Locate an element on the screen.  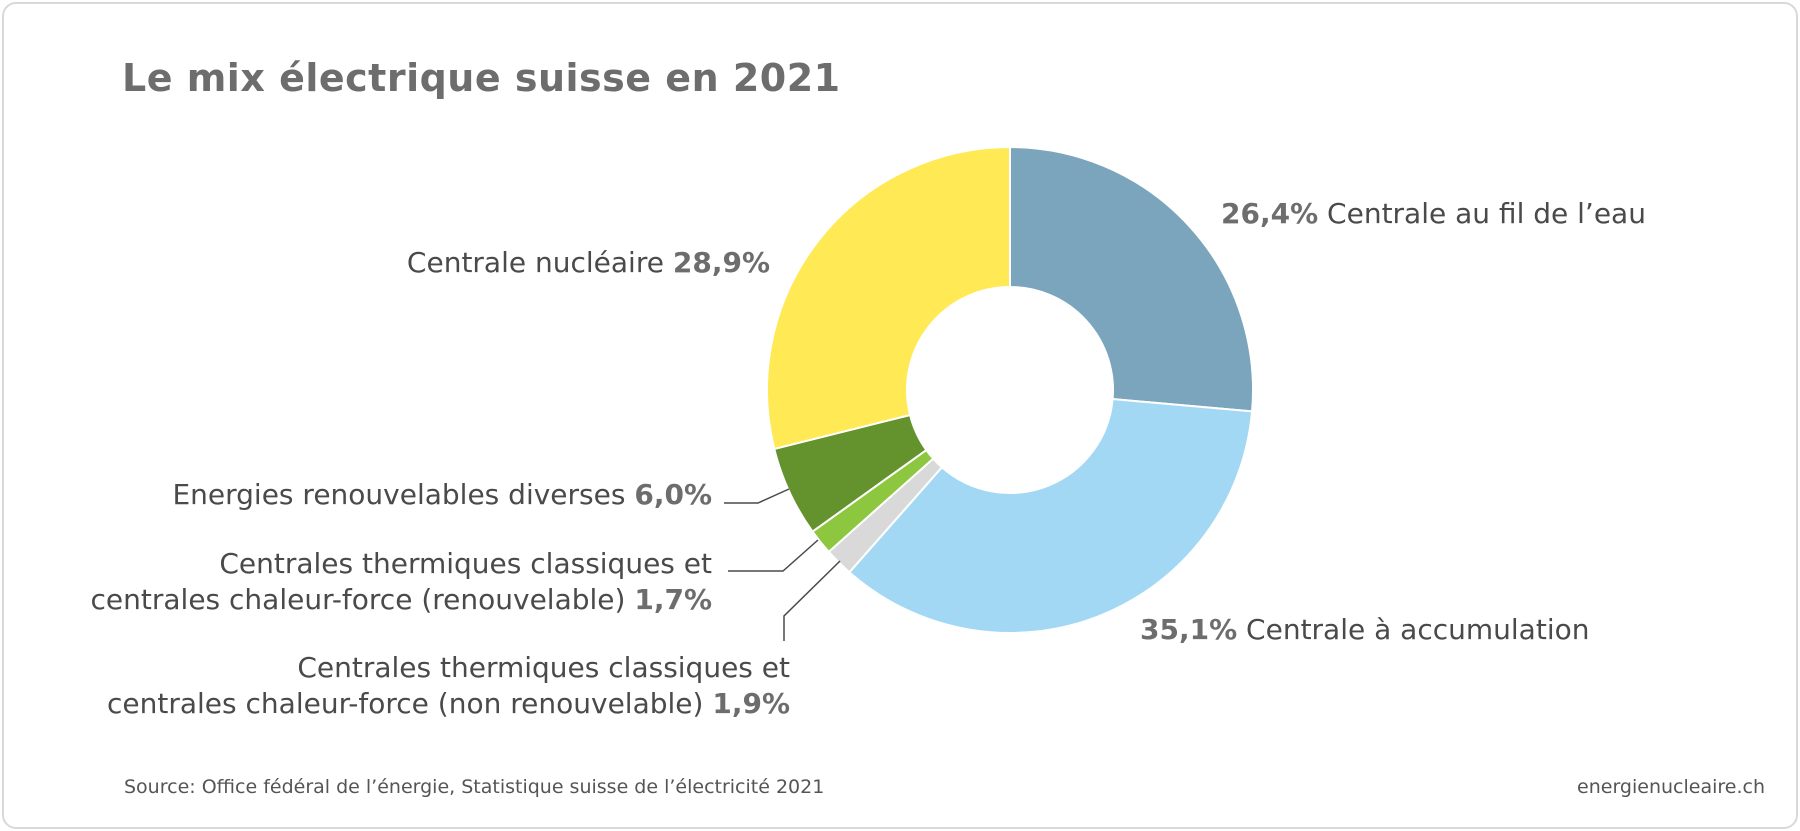
label-accumulation-value: 35,1% is located at coordinates (1189, 629).